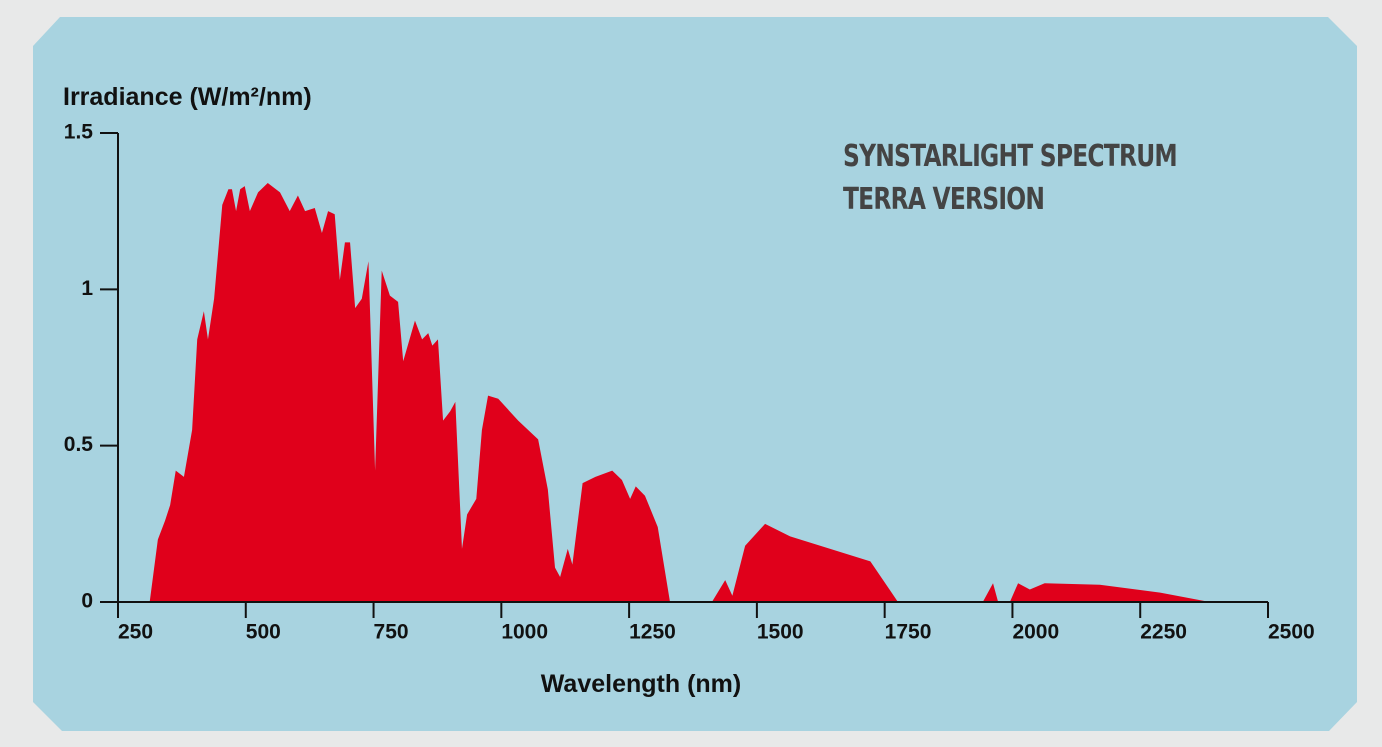  I want to click on x-tick-label: 250, so click(135, 632).